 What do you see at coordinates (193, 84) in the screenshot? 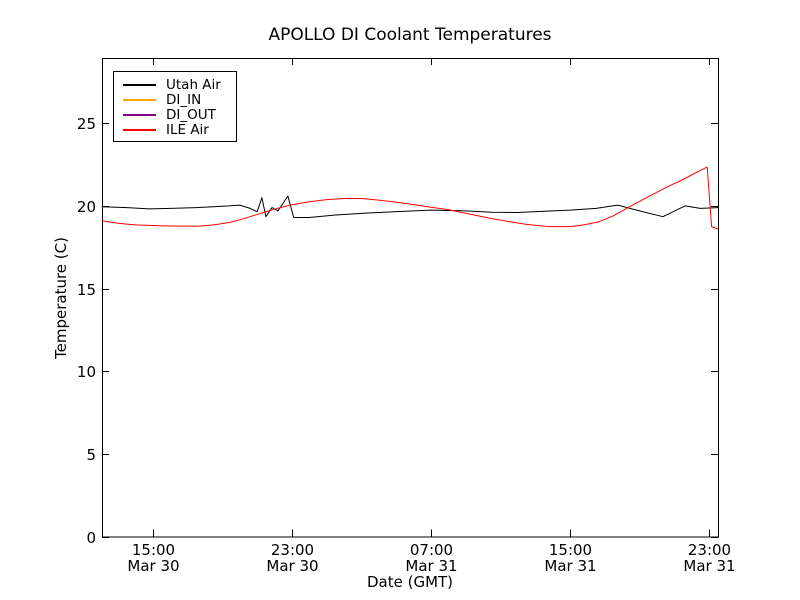
I see `legend-label-utah-air: Utah Air` at bounding box center [193, 84].